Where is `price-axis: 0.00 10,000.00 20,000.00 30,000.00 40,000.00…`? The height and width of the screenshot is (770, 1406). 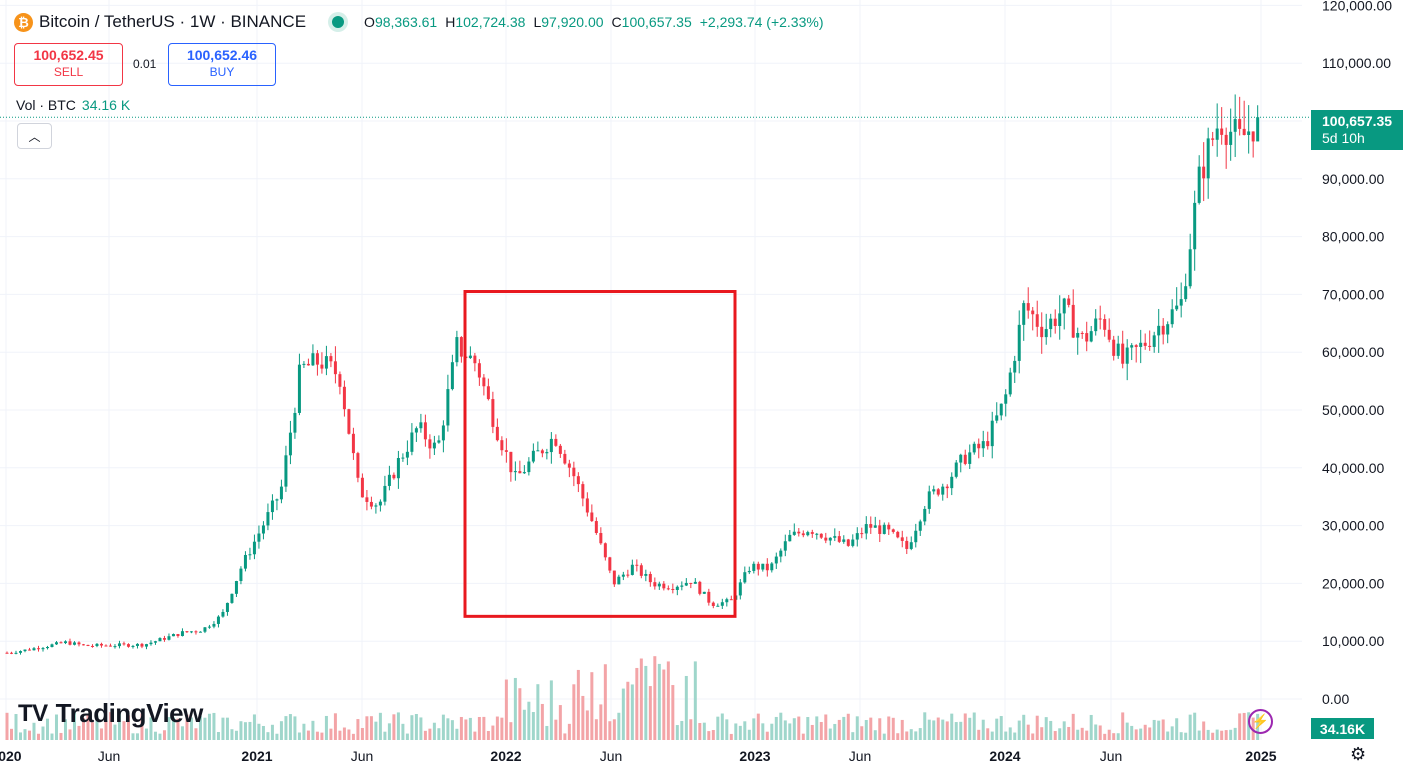
price-axis: 0.00 10,000.00 20,000.00 30,000.00 40,000.00… is located at coordinates (1357, 353).